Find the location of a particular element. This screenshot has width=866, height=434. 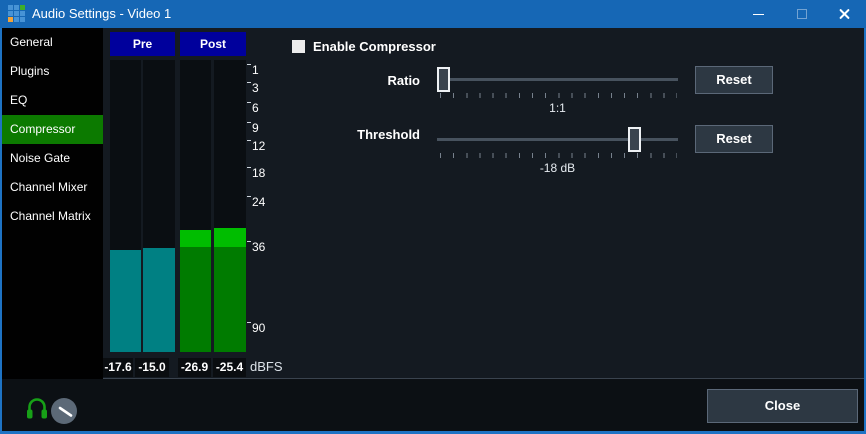

title-bar: Audio Settings - Video 1 is located at coordinates (433, 14).